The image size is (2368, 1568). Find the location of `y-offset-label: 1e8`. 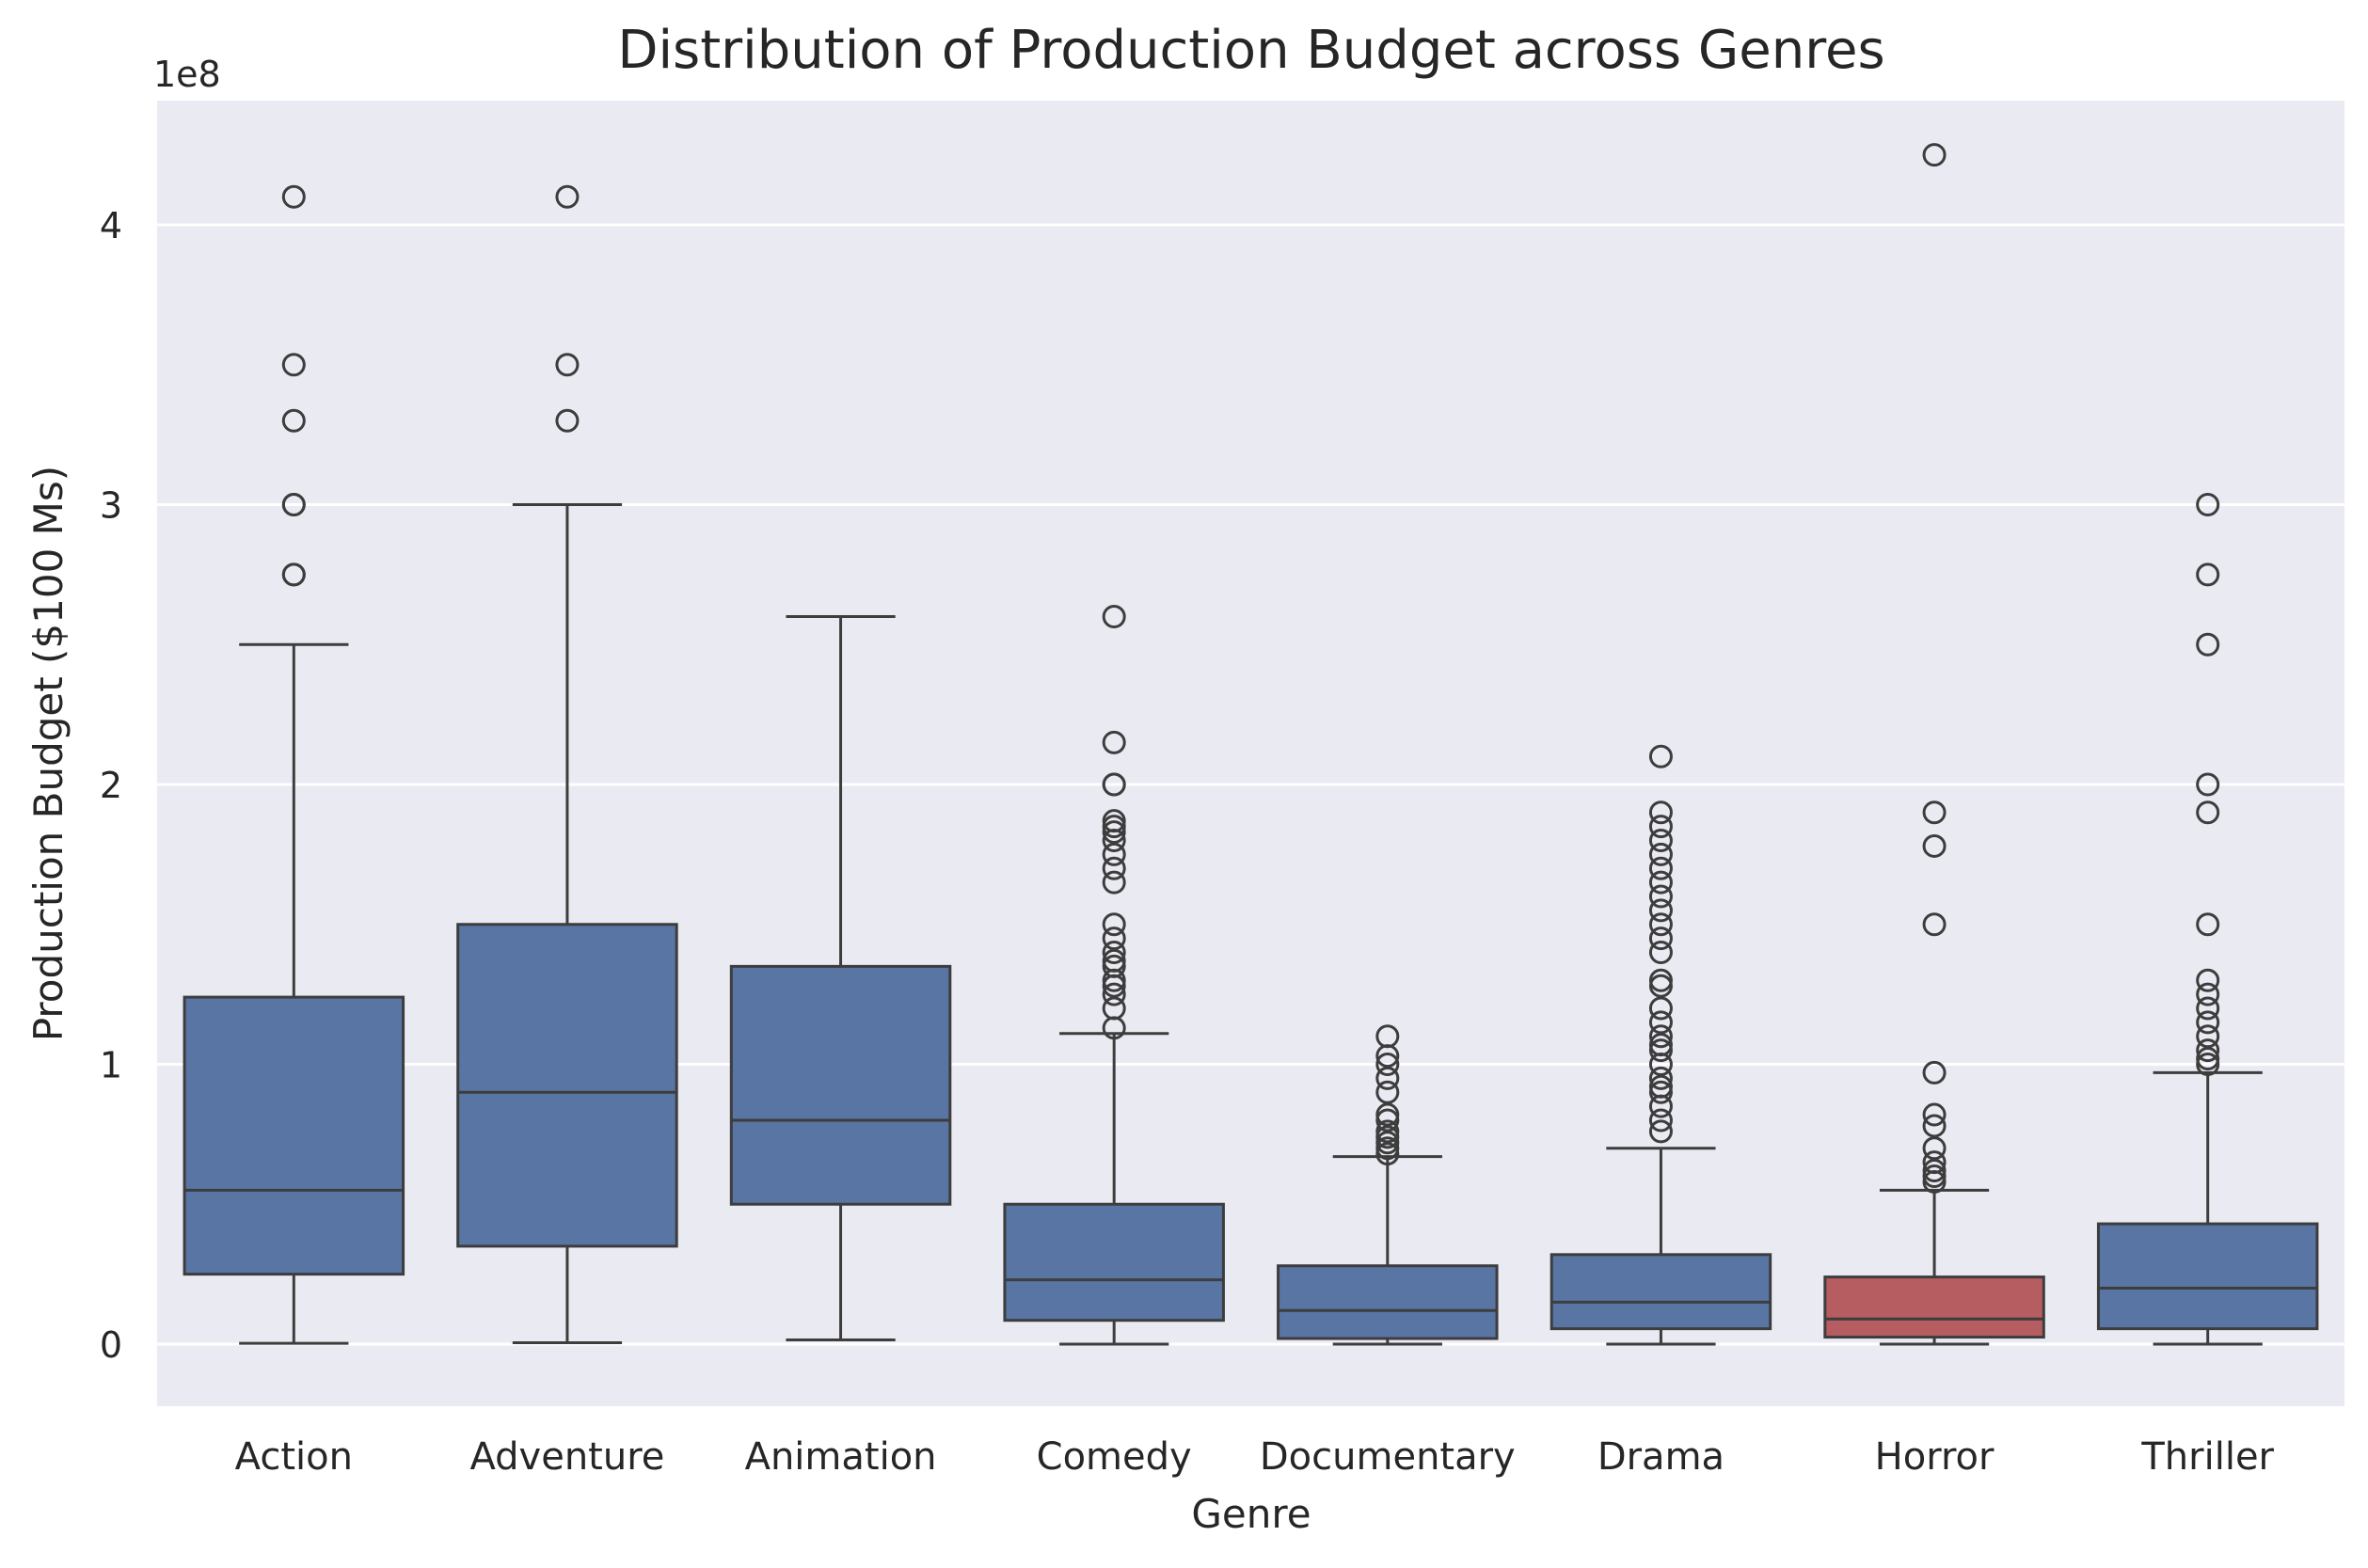

y-offset-label: 1e8 is located at coordinates (187, 74).